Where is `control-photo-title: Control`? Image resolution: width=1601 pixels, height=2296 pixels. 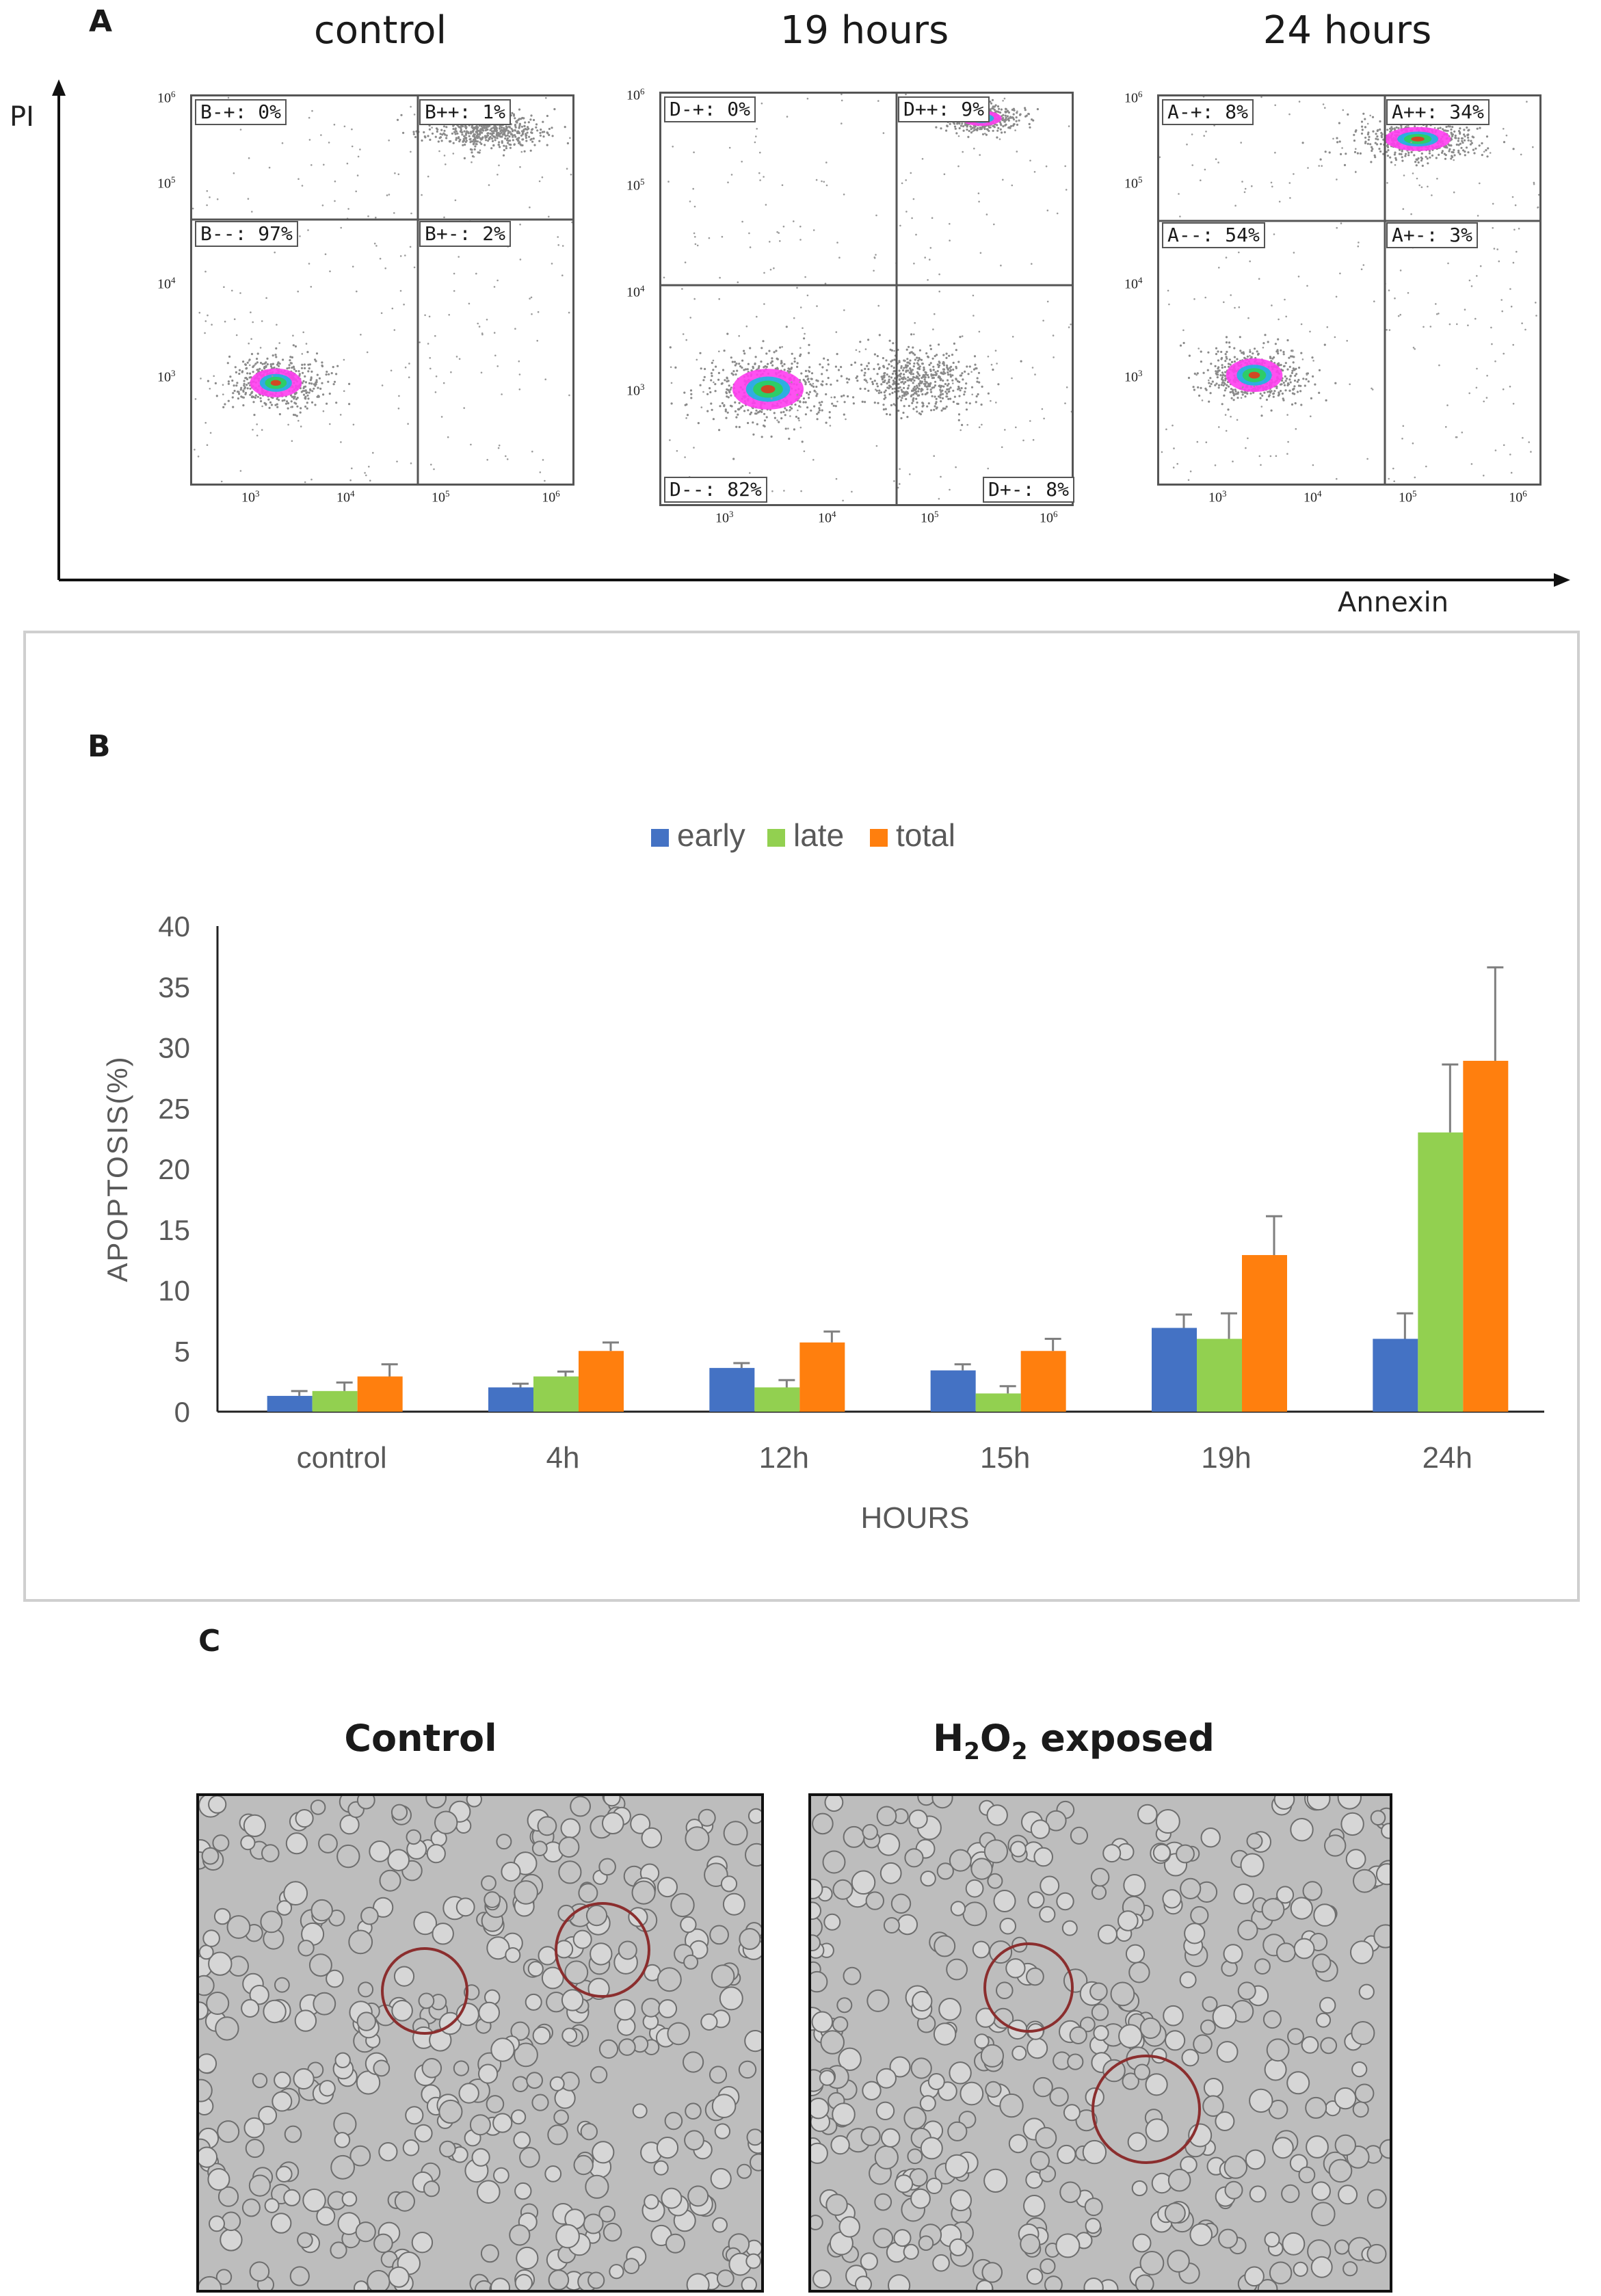 control-photo-title: Control is located at coordinates (420, 1738).